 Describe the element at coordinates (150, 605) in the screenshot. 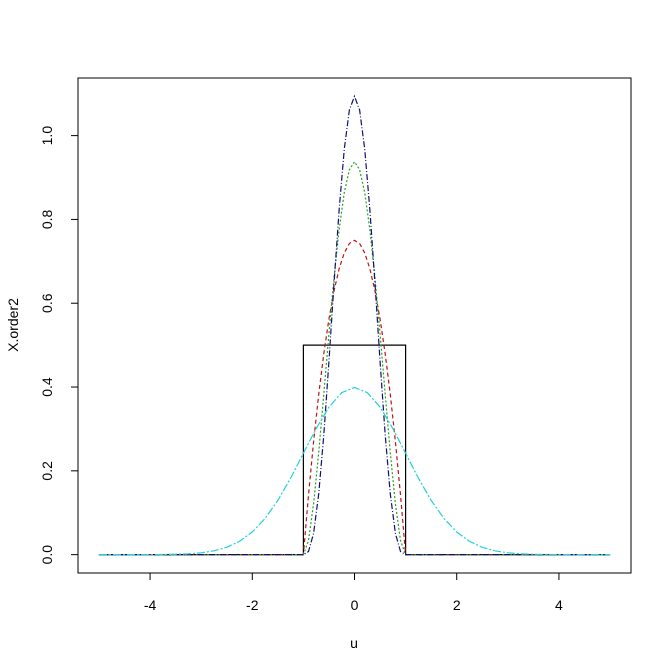

I see `x-tick-label: -4` at that location.